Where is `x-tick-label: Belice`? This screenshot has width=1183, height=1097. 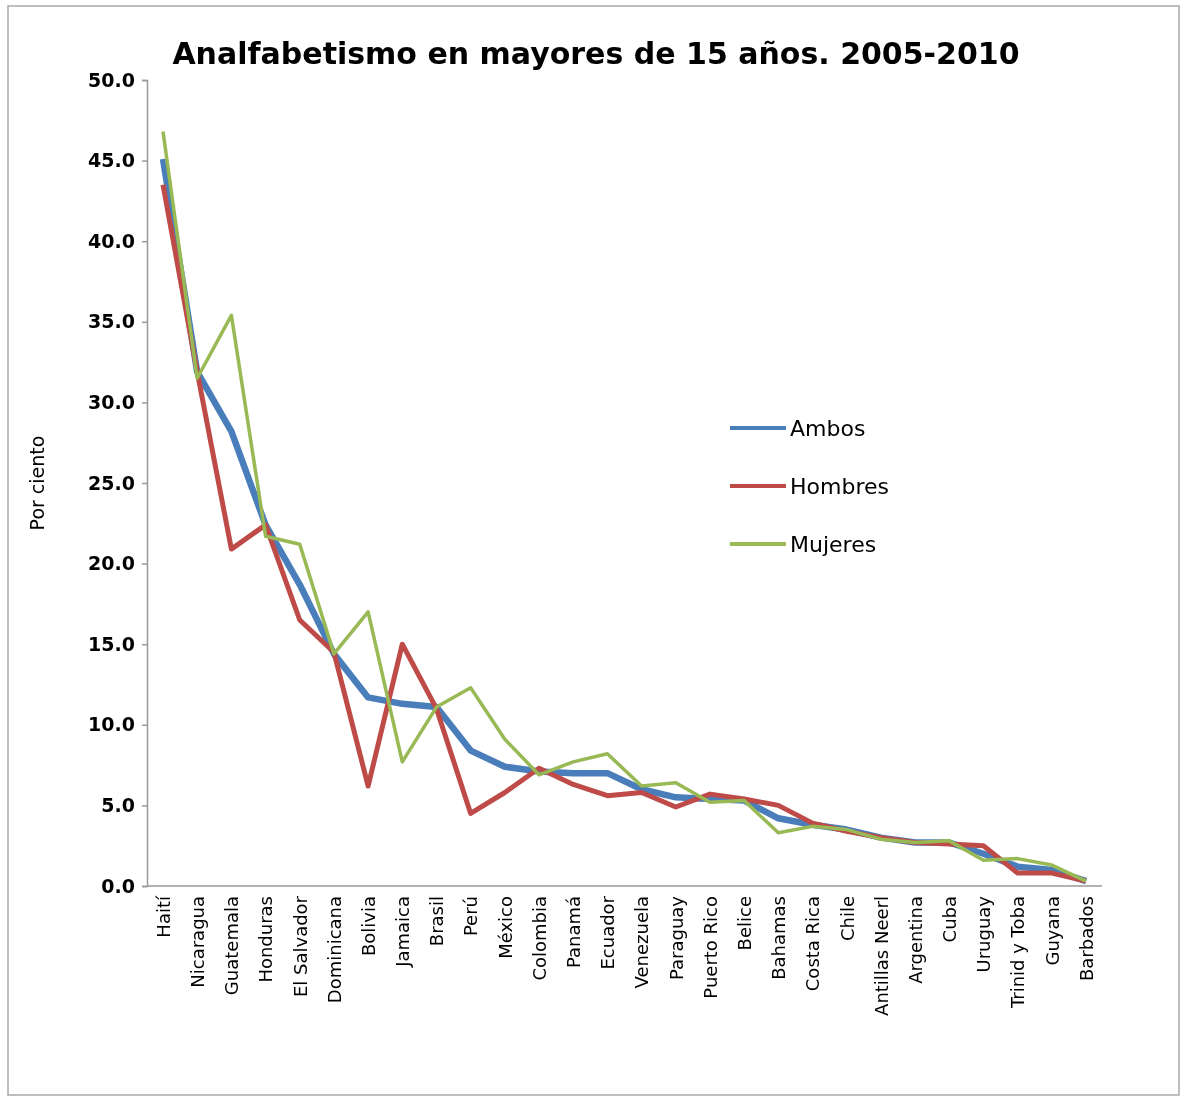 x-tick-label: Belice is located at coordinates (744, 923).